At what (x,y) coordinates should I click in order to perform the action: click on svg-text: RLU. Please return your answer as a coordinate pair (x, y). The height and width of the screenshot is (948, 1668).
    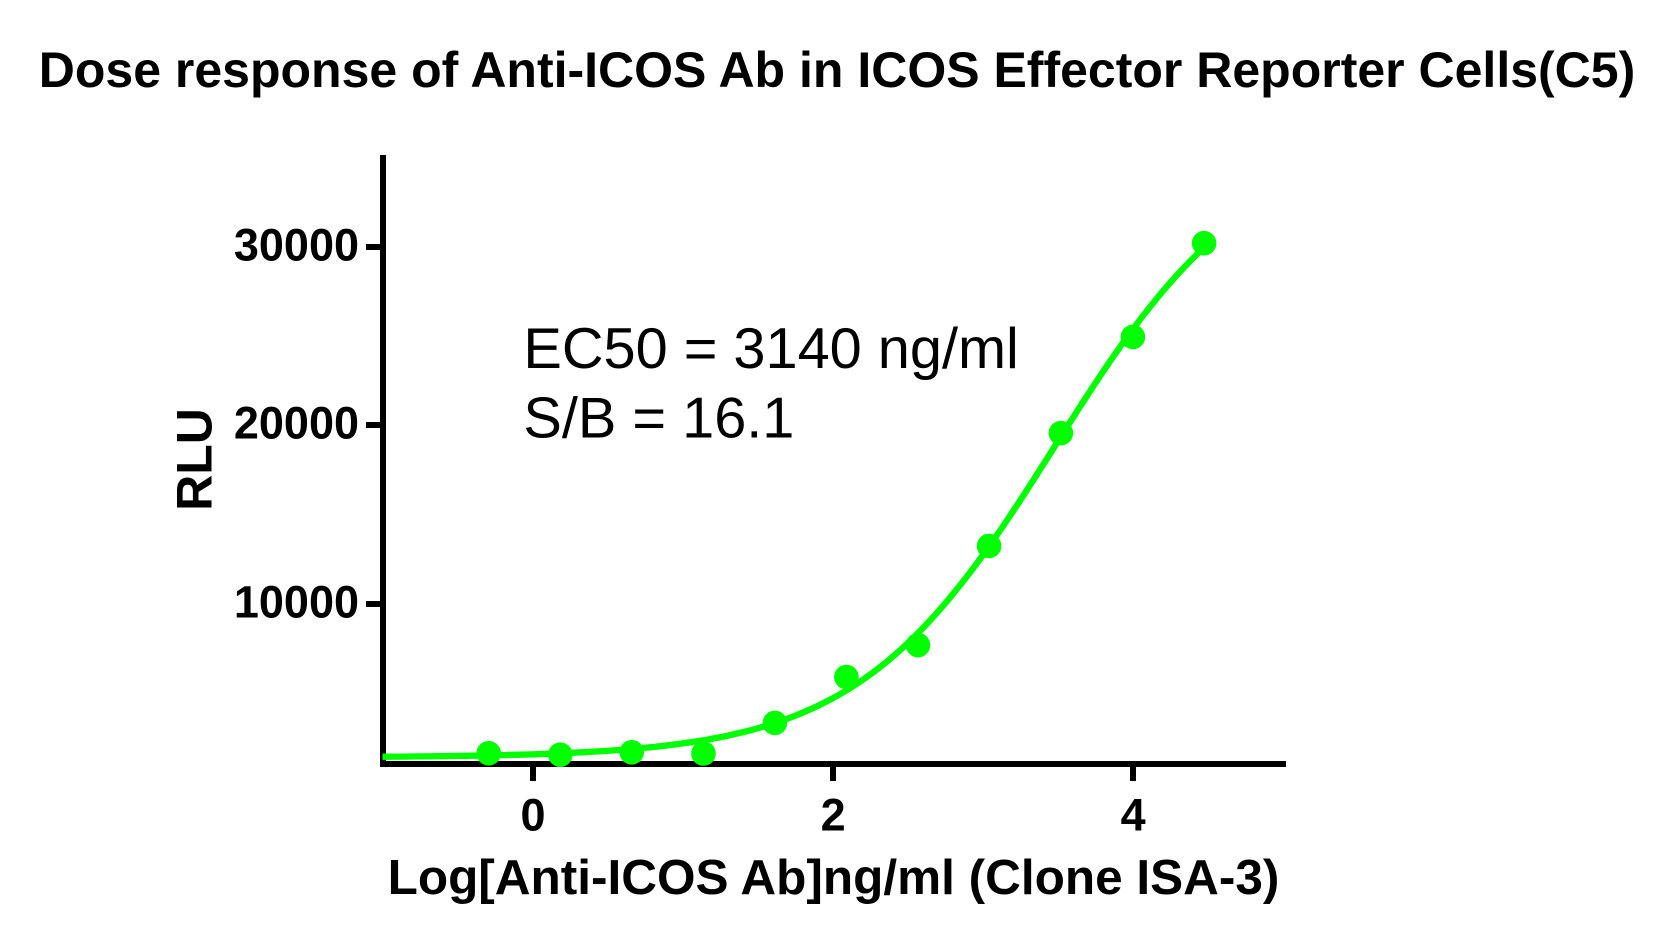
    Looking at the image, I should click on (195, 459).